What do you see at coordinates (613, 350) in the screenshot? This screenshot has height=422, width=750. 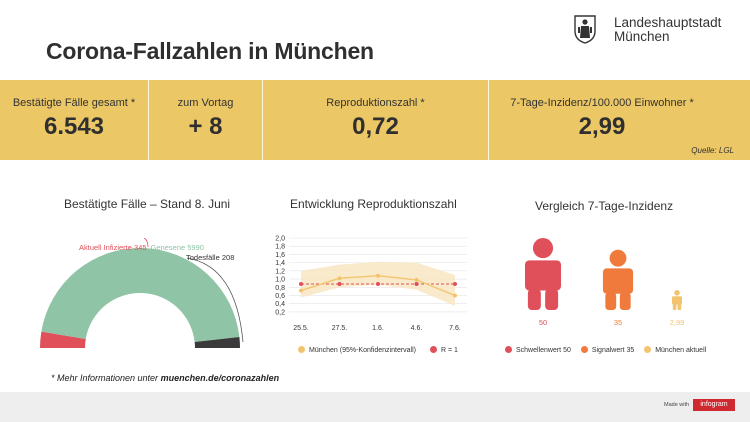 I see `legend-label: Signalwert 35` at bounding box center [613, 350].